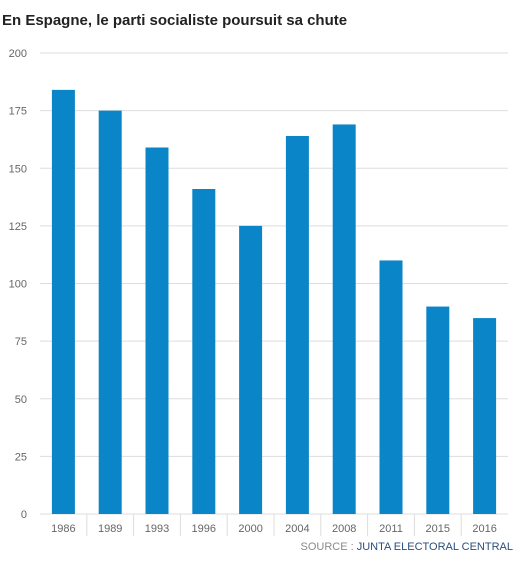  Describe the element at coordinates (157, 529) in the screenshot. I see `x-tick-label: 1993` at that location.